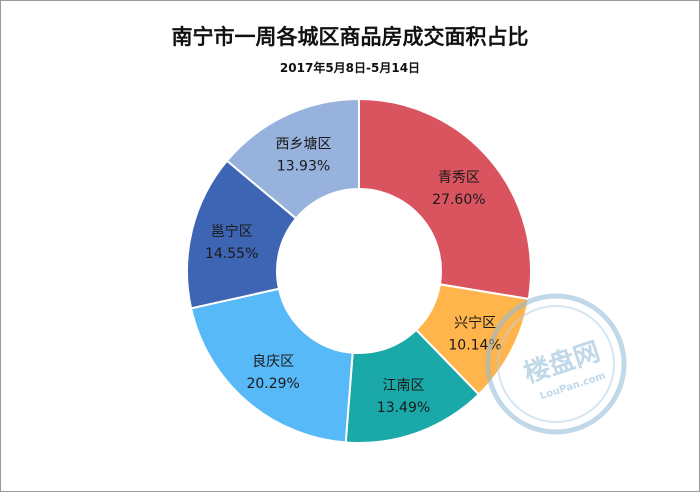 This screenshot has width=700, height=492. I want to click on slice-value-4: 14.55%, so click(231, 254).